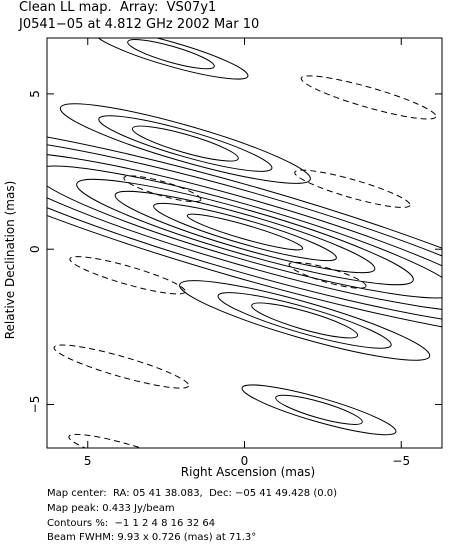 The width and height of the screenshot is (455, 546). What do you see at coordinates (35, 94) in the screenshot?
I see `y-tick-label: 5` at bounding box center [35, 94].